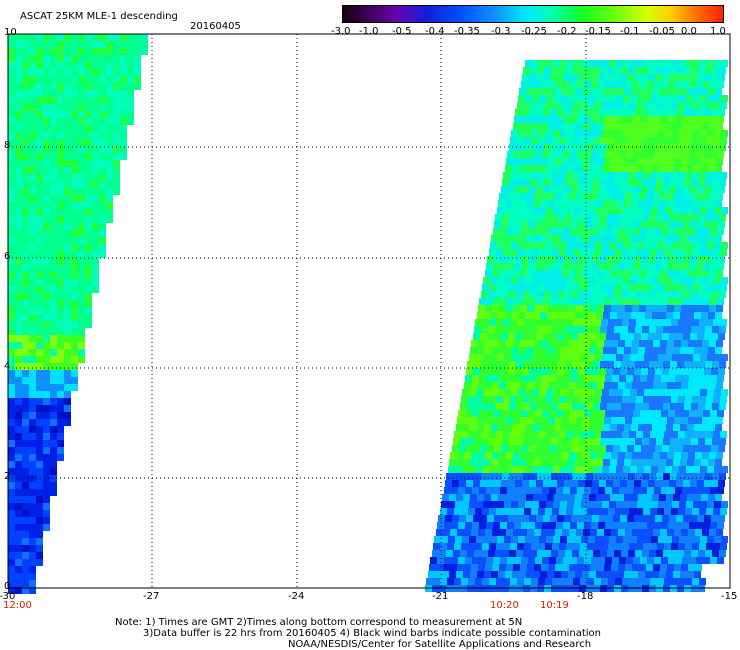 The image size is (740, 650). What do you see at coordinates (7, 256) in the screenshot?
I see `y-tick-label: 6` at bounding box center [7, 256].